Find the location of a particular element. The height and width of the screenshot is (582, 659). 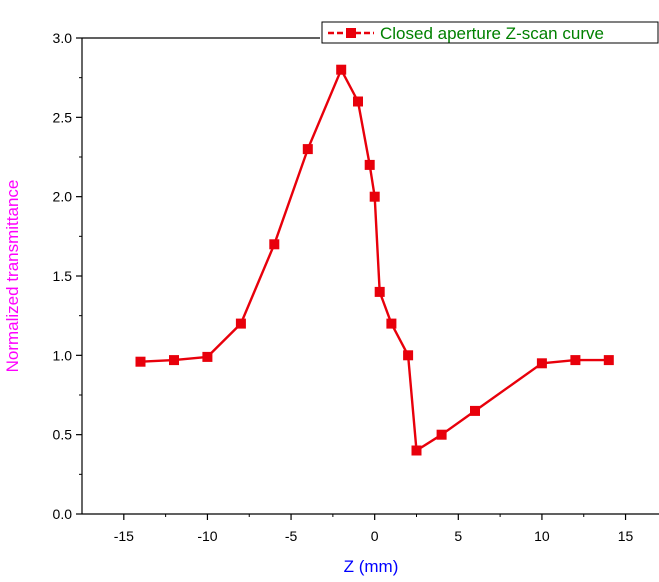

x-tick-label: -5 is located at coordinates (291, 536).